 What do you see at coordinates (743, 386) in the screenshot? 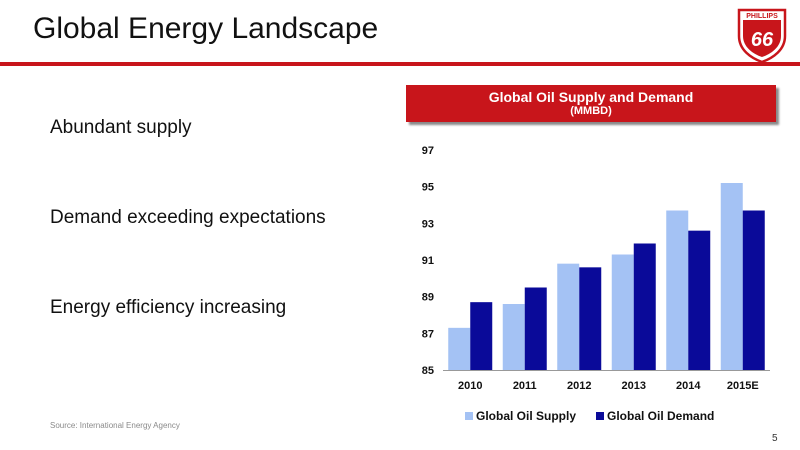
I see `x-tick-label: 2015E` at bounding box center [743, 386].